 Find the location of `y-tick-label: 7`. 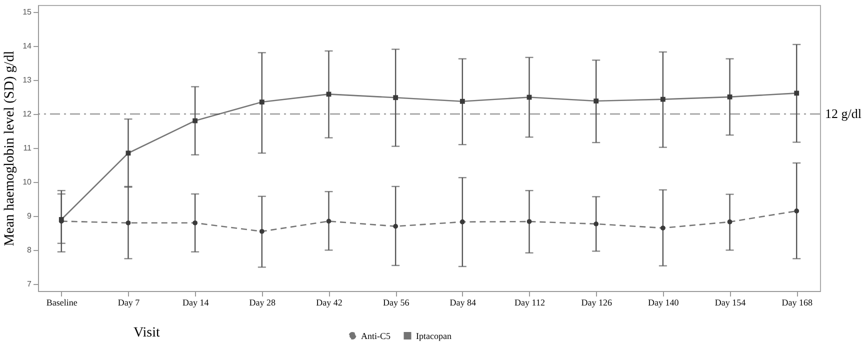

y-tick-label: 7 is located at coordinates (29, 284).